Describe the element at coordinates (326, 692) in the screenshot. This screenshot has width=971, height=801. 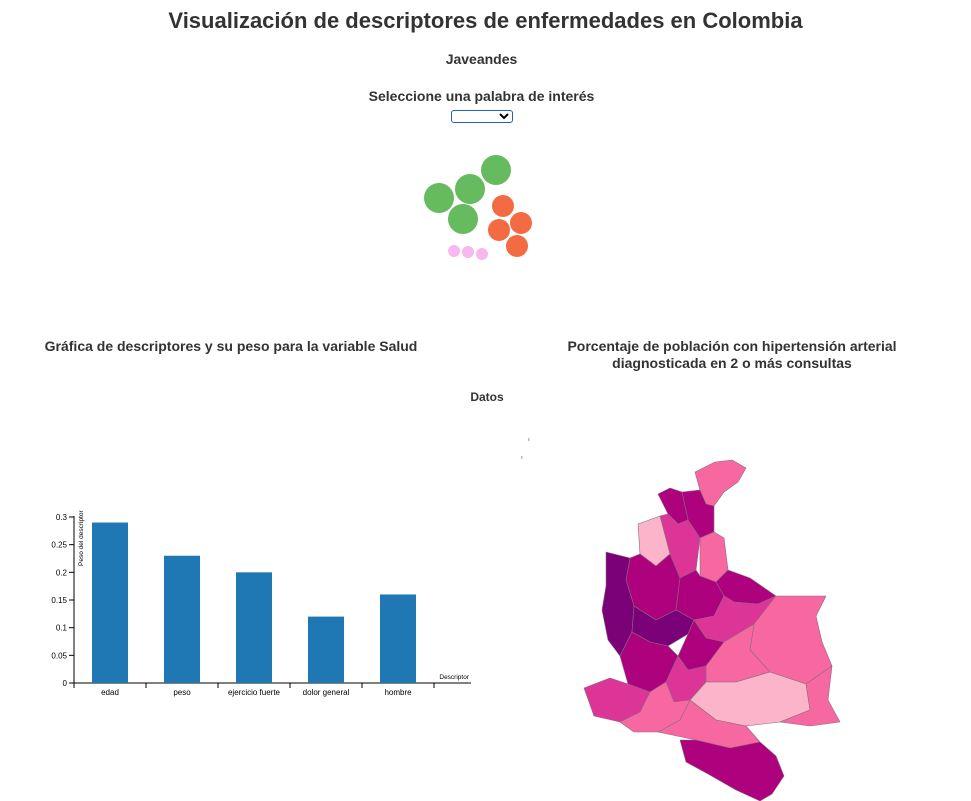
I see `x-tick-label: dolor general` at that location.